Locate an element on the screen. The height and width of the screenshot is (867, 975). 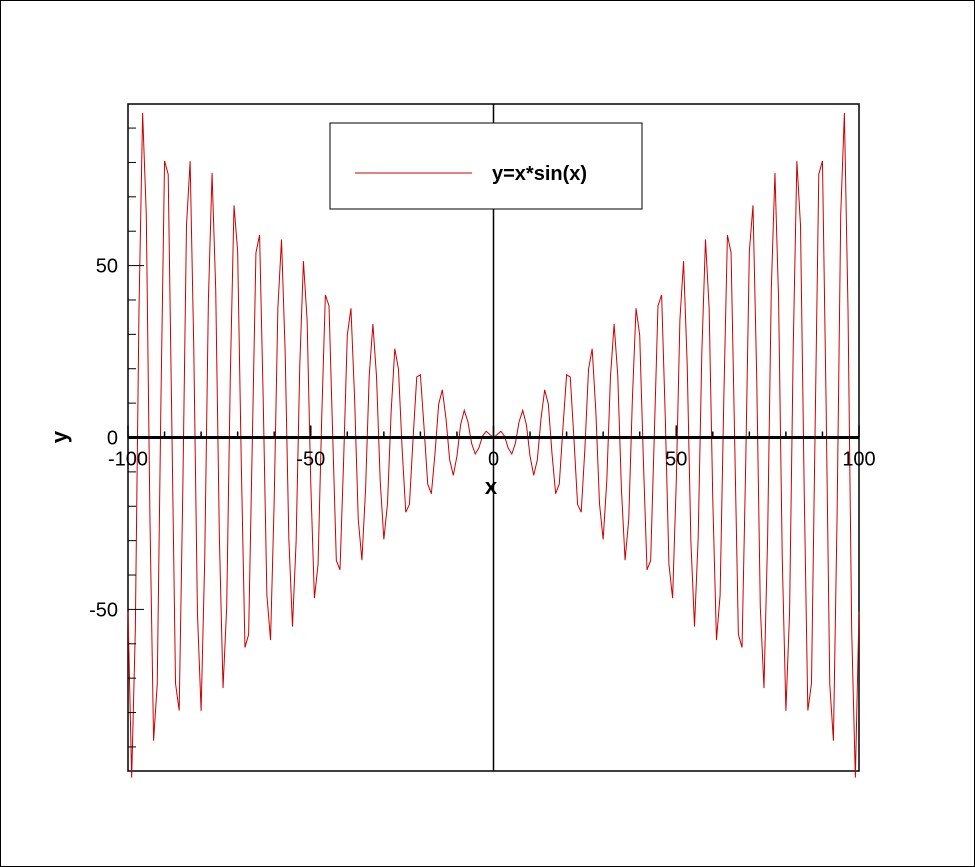
x-tick-label: 0 is located at coordinates (493, 460).